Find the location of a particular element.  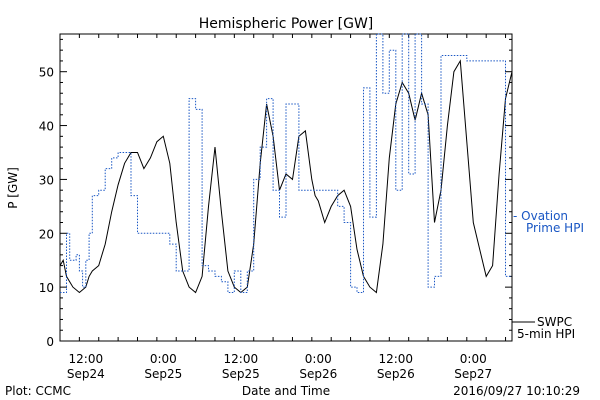

y-tick-label: 40 is located at coordinates (46, 127).